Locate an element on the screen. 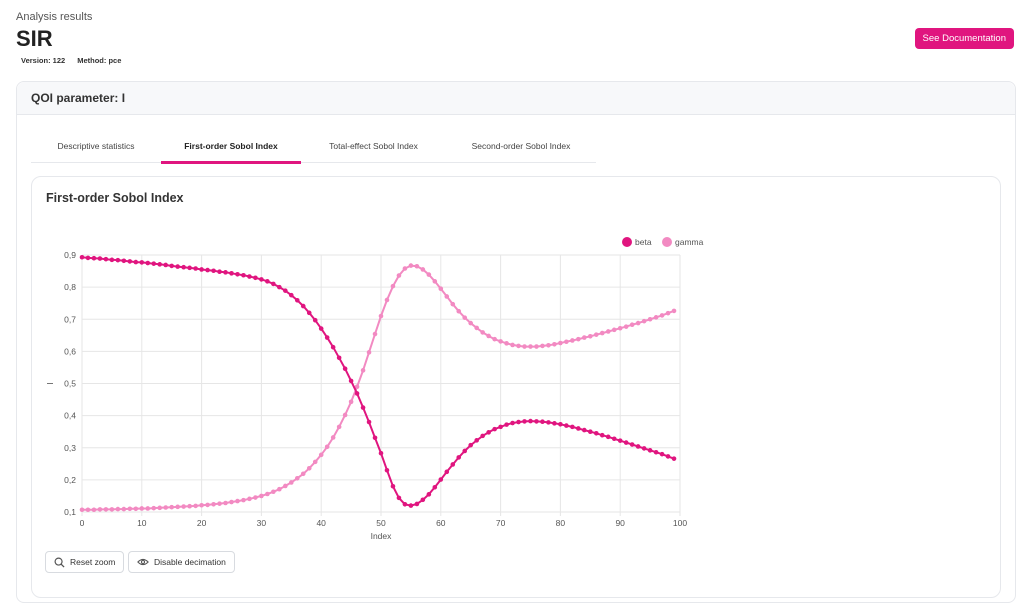 This screenshot has width=1024, height=603. tab-first-order-sobol: First-order Sobol Index is located at coordinates (231, 147).